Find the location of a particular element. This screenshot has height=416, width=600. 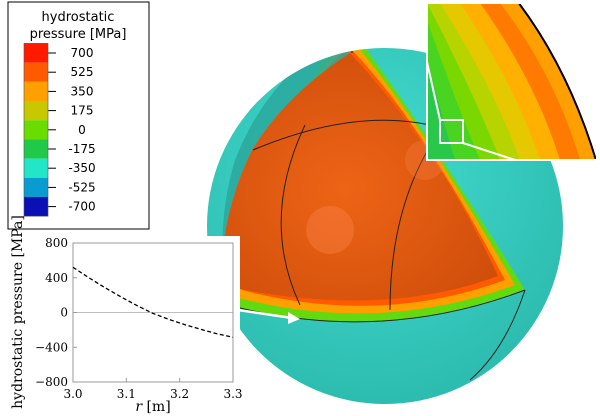

inset-band is located at coordinates (441, 110).